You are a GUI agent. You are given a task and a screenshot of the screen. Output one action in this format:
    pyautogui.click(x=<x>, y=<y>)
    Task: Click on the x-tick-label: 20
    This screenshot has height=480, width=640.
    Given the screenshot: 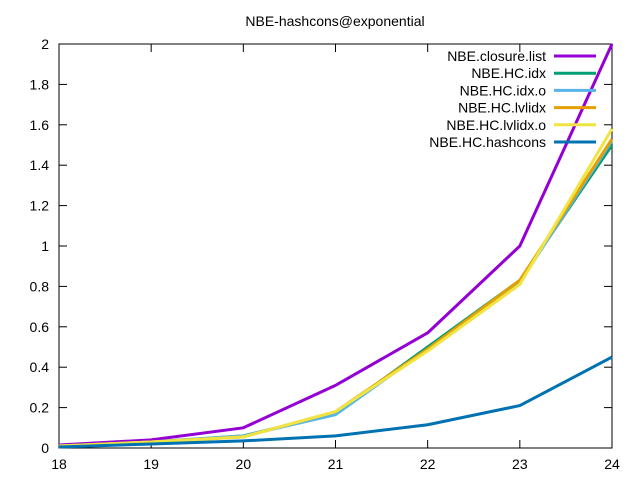 What is the action you would take?
    pyautogui.click(x=244, y=464)
    